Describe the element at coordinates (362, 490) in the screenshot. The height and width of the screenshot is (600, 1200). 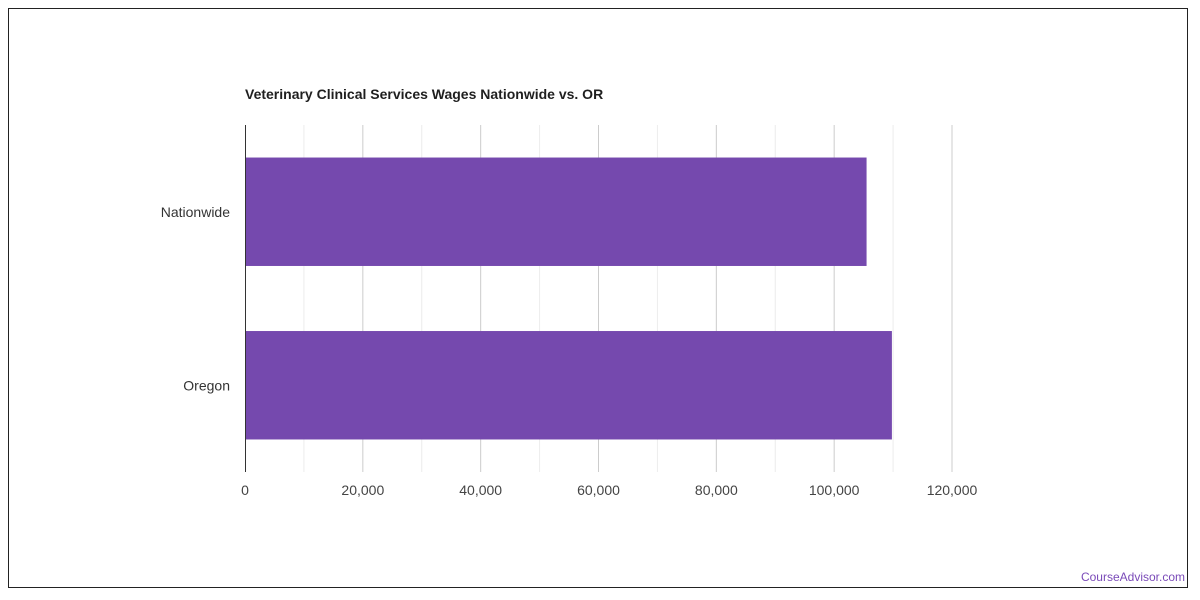
I see `x-tick-label: 20,000` at that location.